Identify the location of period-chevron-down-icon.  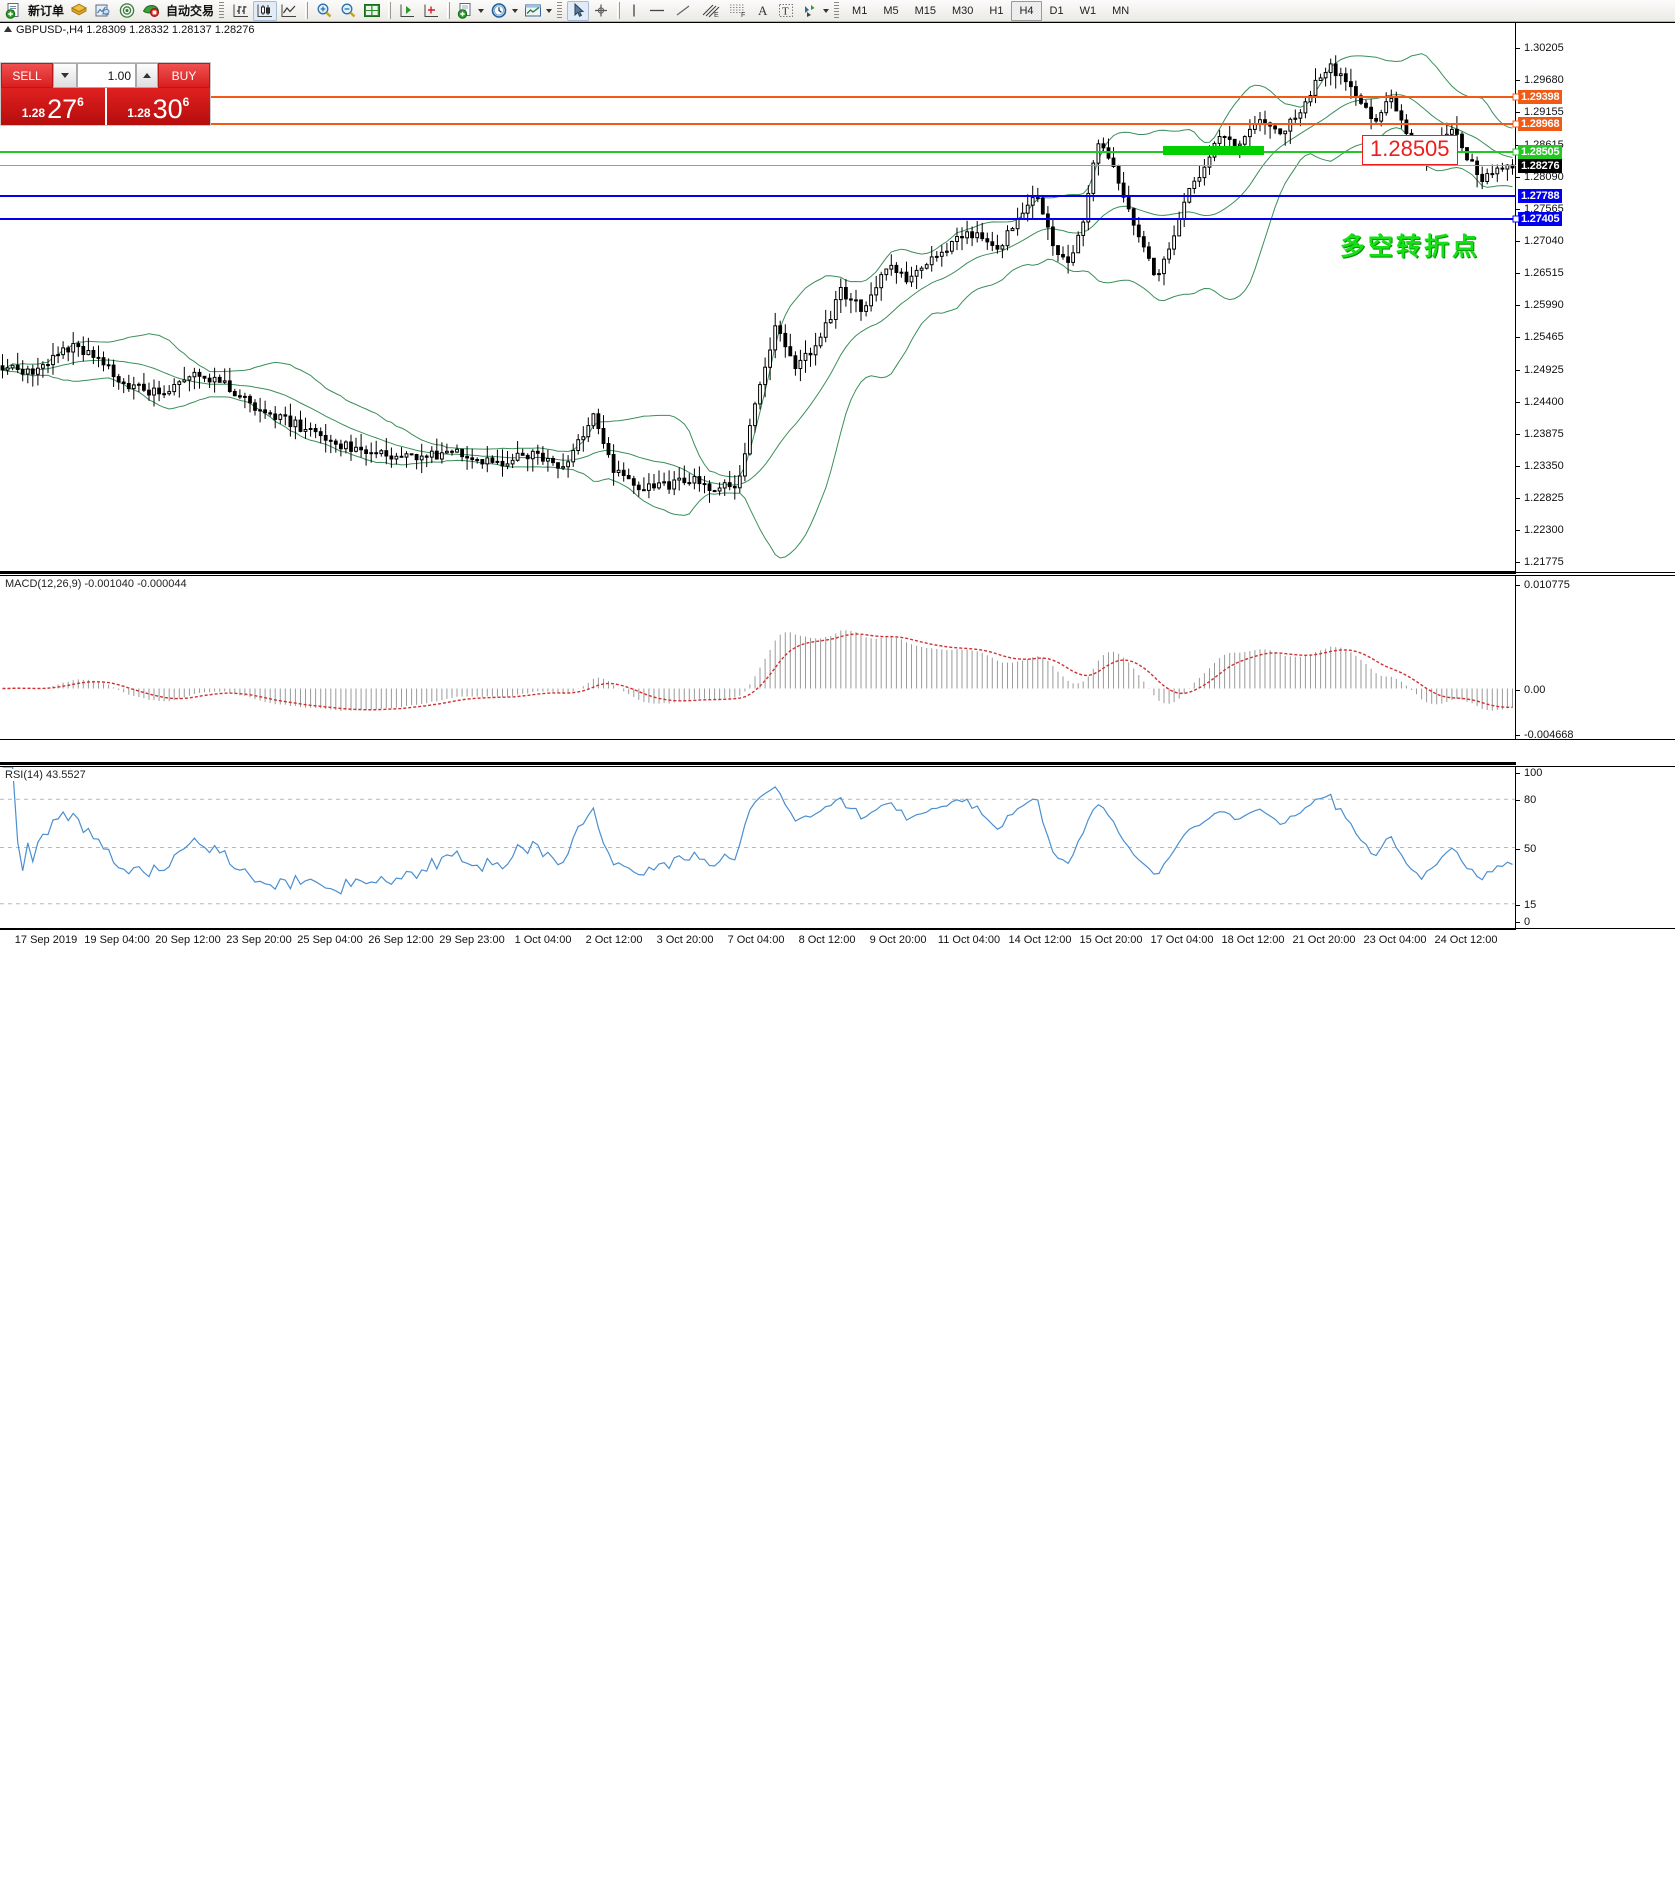
(515, 10).